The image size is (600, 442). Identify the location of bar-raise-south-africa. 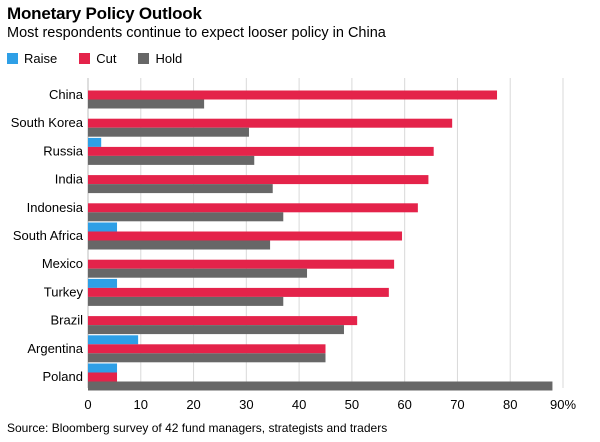
(103, 227).